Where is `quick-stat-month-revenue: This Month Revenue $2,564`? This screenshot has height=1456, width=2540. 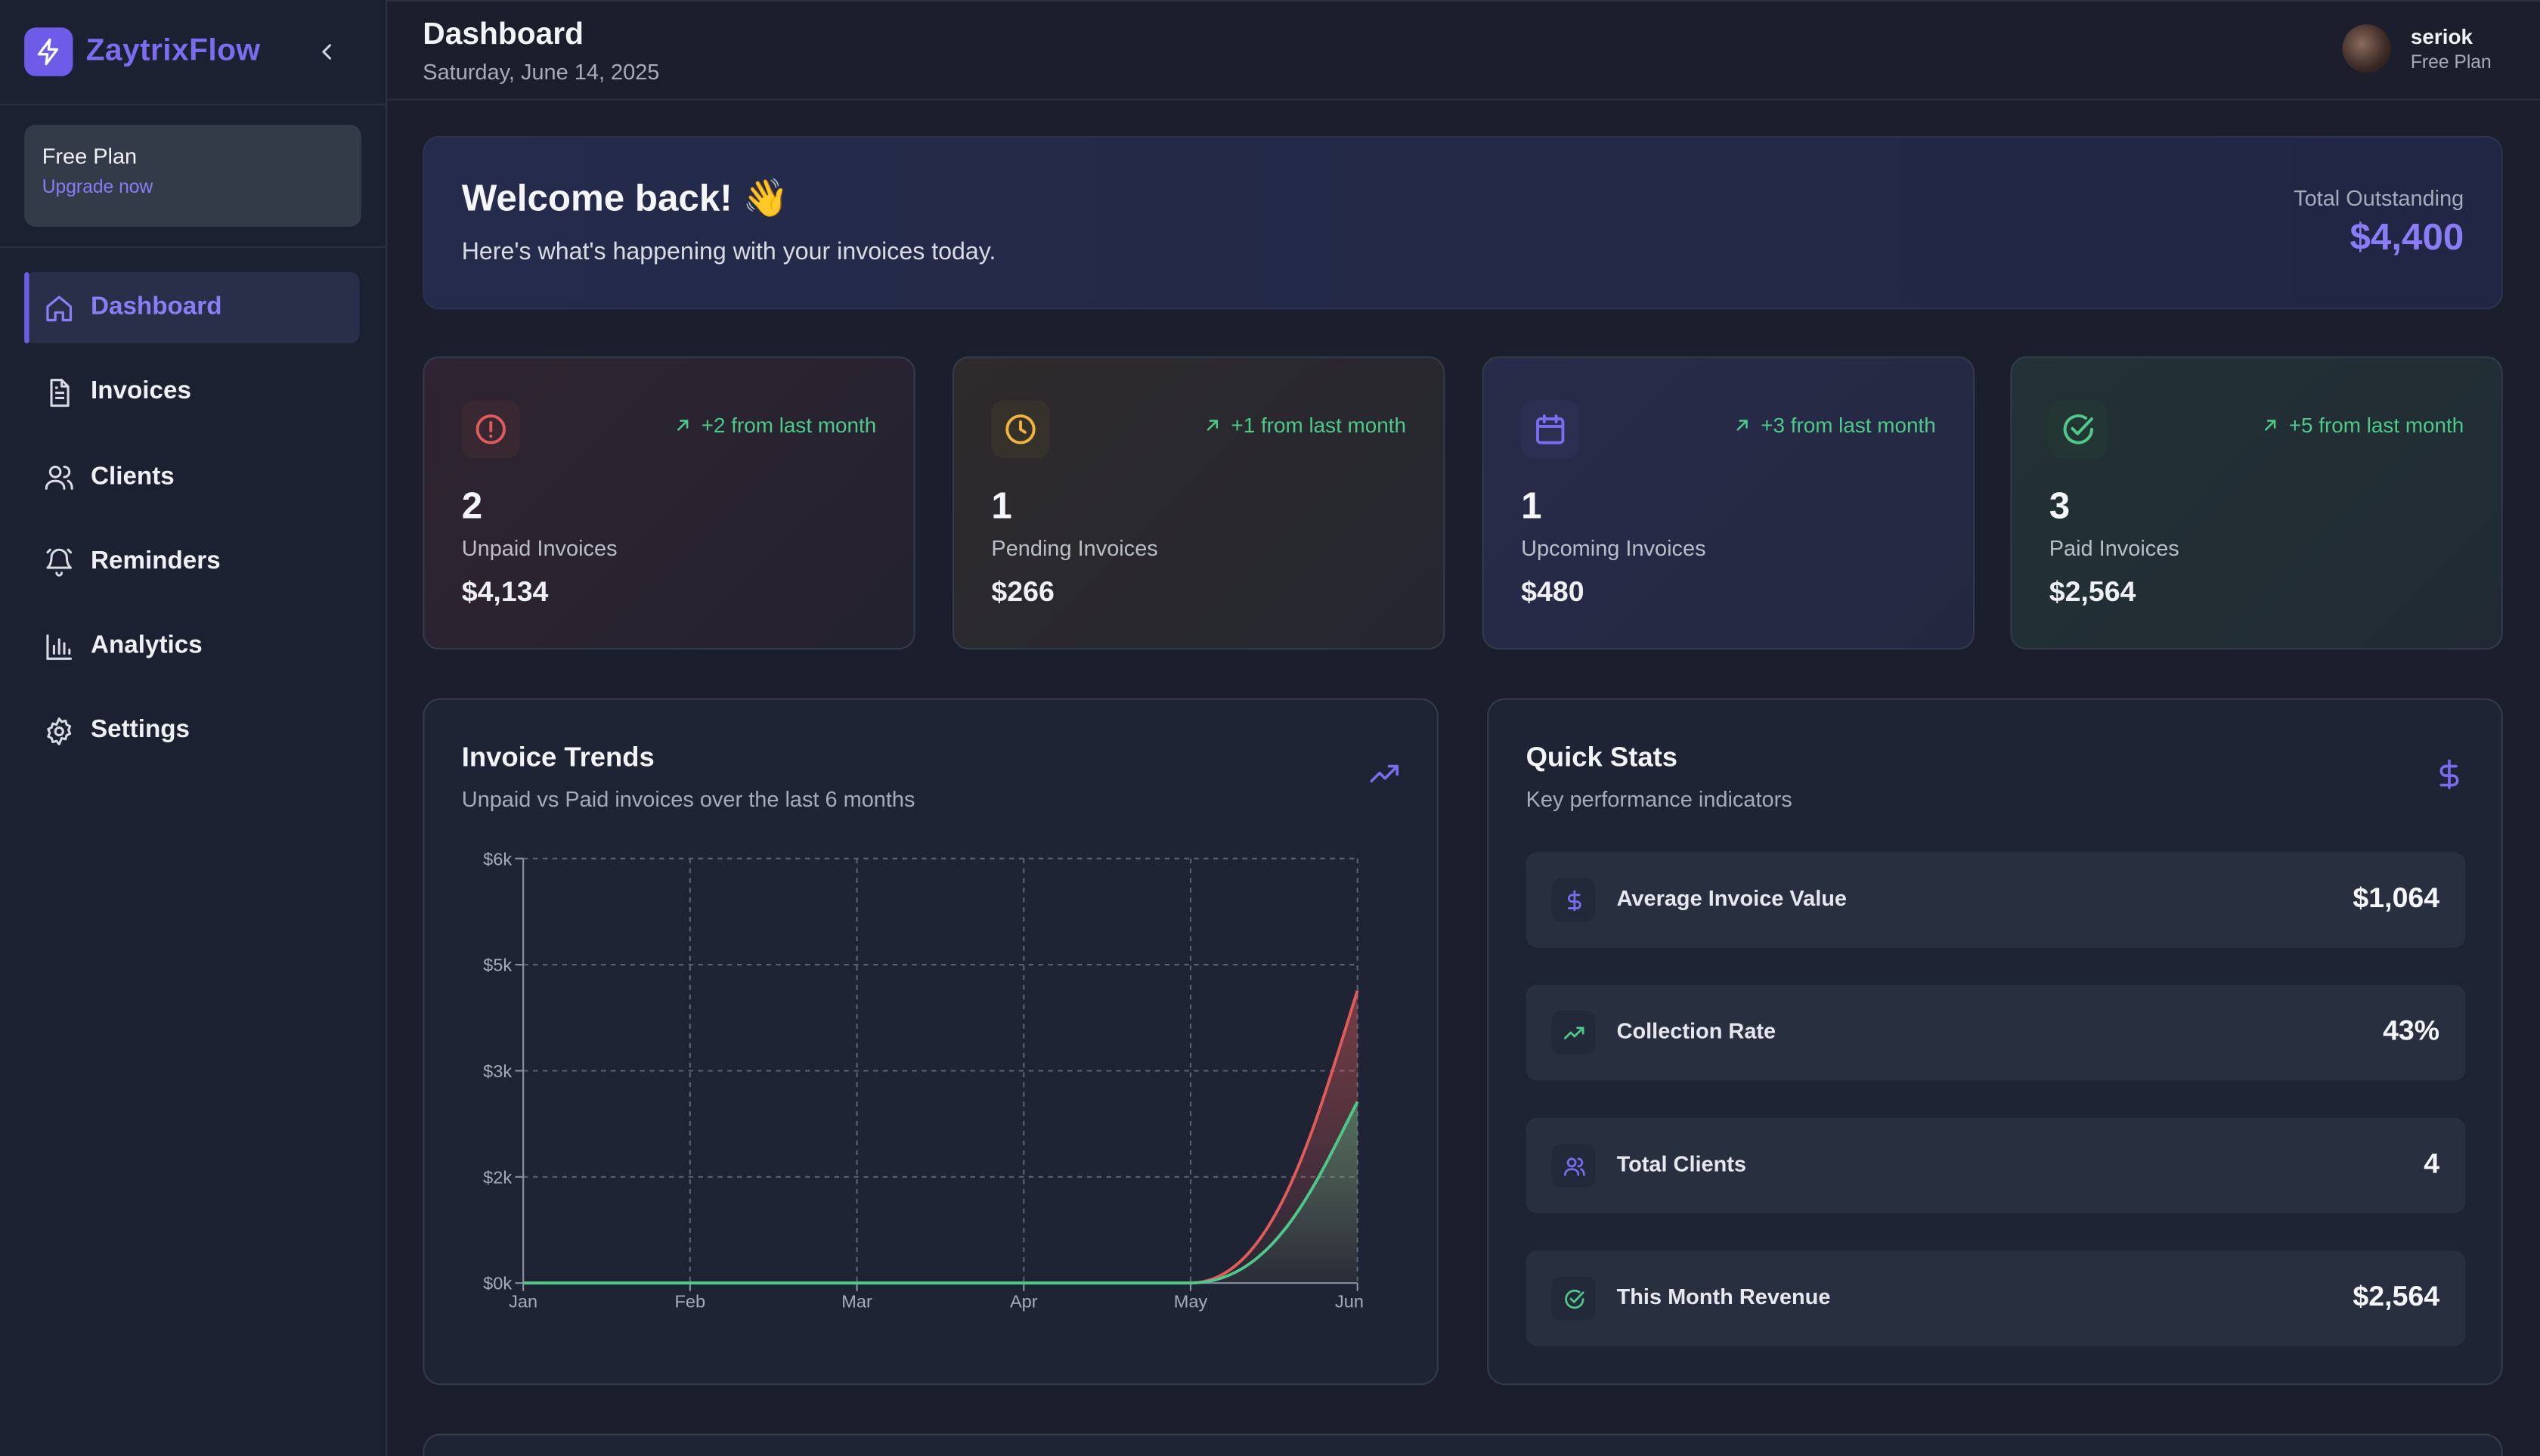
quick-stat-month-revenue: This Month Revenue $2,564 is located at coordinates (1996, 1298).